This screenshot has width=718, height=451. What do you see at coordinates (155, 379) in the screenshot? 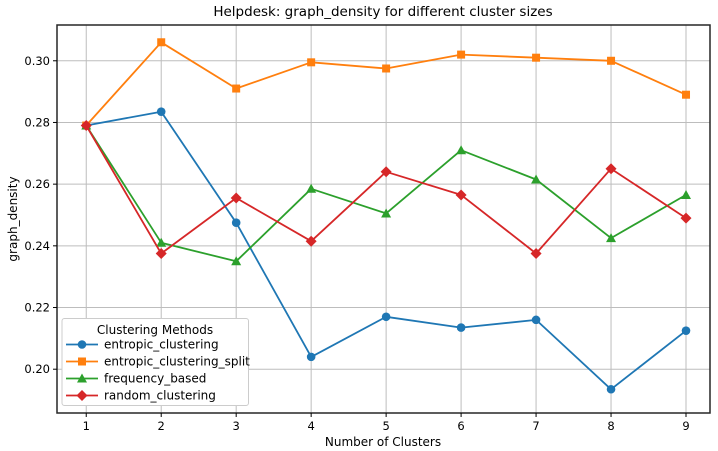
I see `legend-entry-label: frequency_based` at bounding box center [155, 379].